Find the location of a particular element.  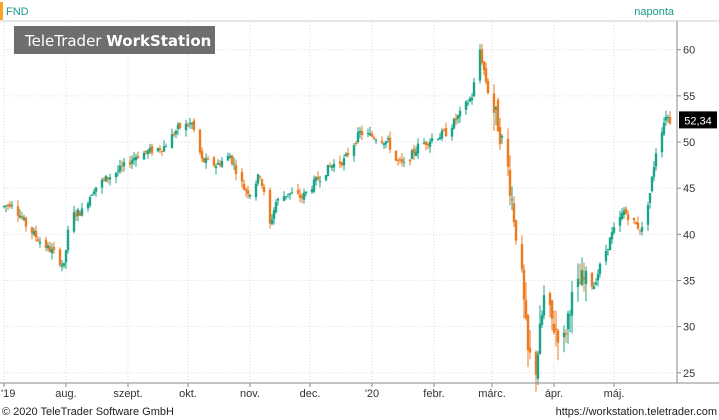

x-tick-label: dec. is located at coordinates (310, 394).